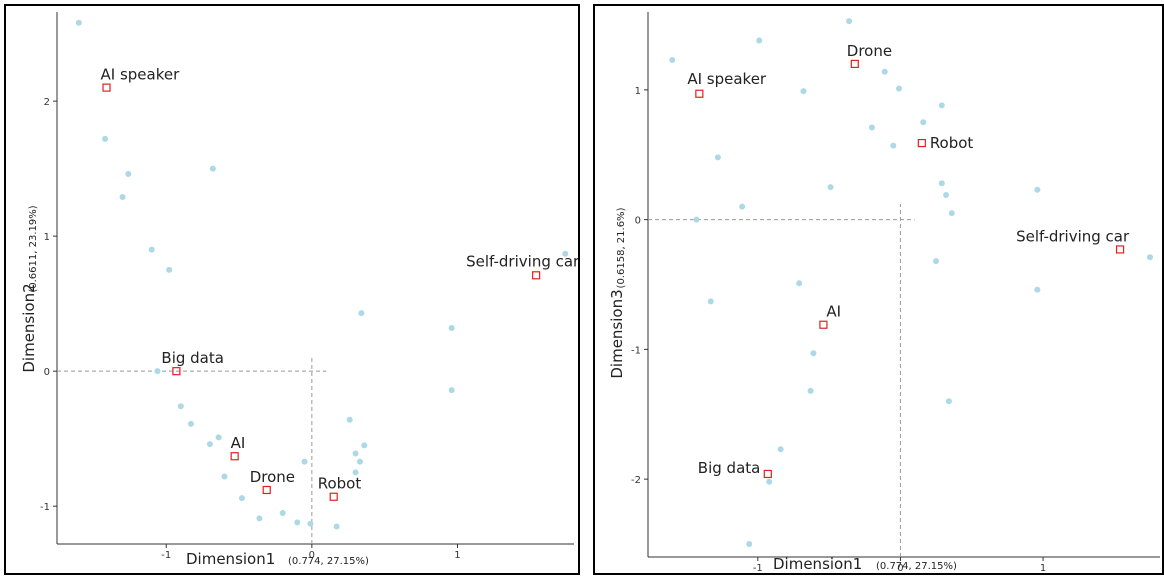 The height and width of the screenshot is (579, 1164). What do you see at coordinates (33, 248) in the screenshot?
I see `y-axis-subtitle: (0.6611, 23.19%)` at bounding box center [33, 248].